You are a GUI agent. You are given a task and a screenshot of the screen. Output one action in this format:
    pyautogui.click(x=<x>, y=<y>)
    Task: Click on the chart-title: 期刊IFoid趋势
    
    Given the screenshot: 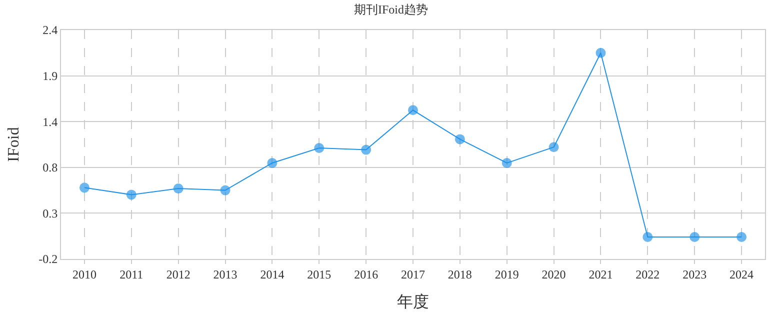 What is the action you would take?
    pyautogui.click(x=391, y=9)
    